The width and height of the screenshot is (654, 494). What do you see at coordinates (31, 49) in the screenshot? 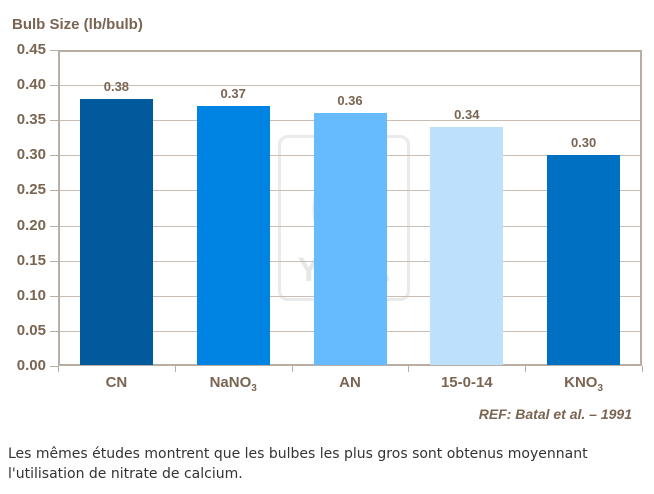
I see `y-tick-label: 0.45` at bounding box center [31, 49].